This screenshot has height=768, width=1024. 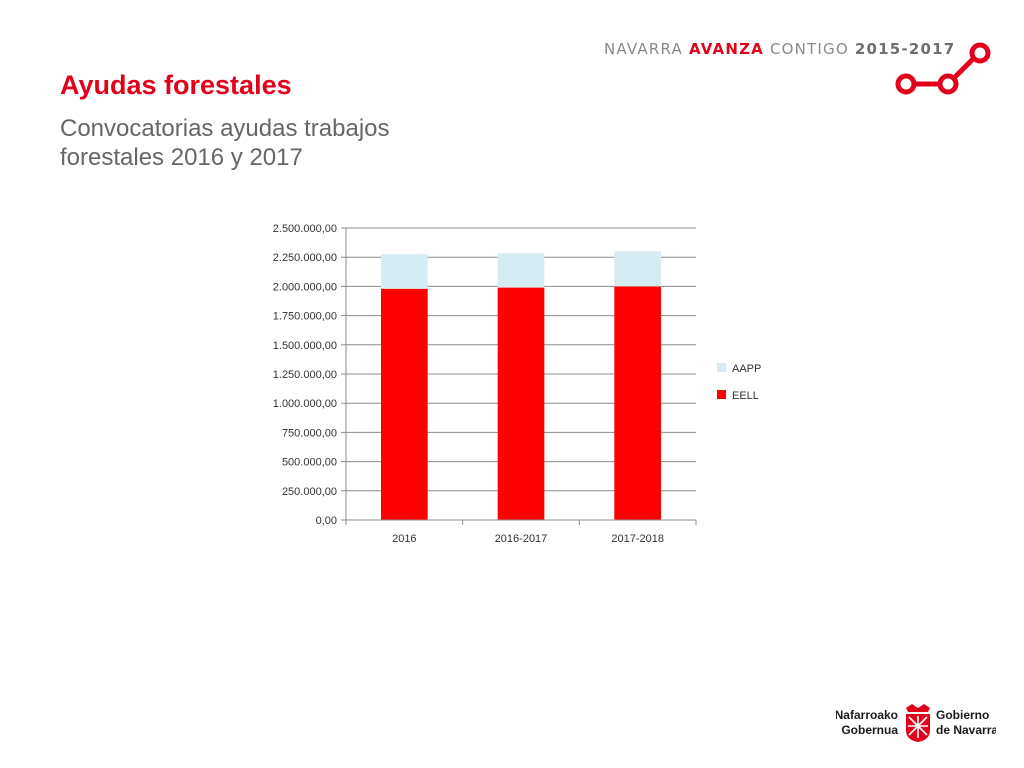 What do you see at coordinates (726, 49) in the screenshot?
I see `tagline-avanza: AVANZA` at bounding box center [726, 49].